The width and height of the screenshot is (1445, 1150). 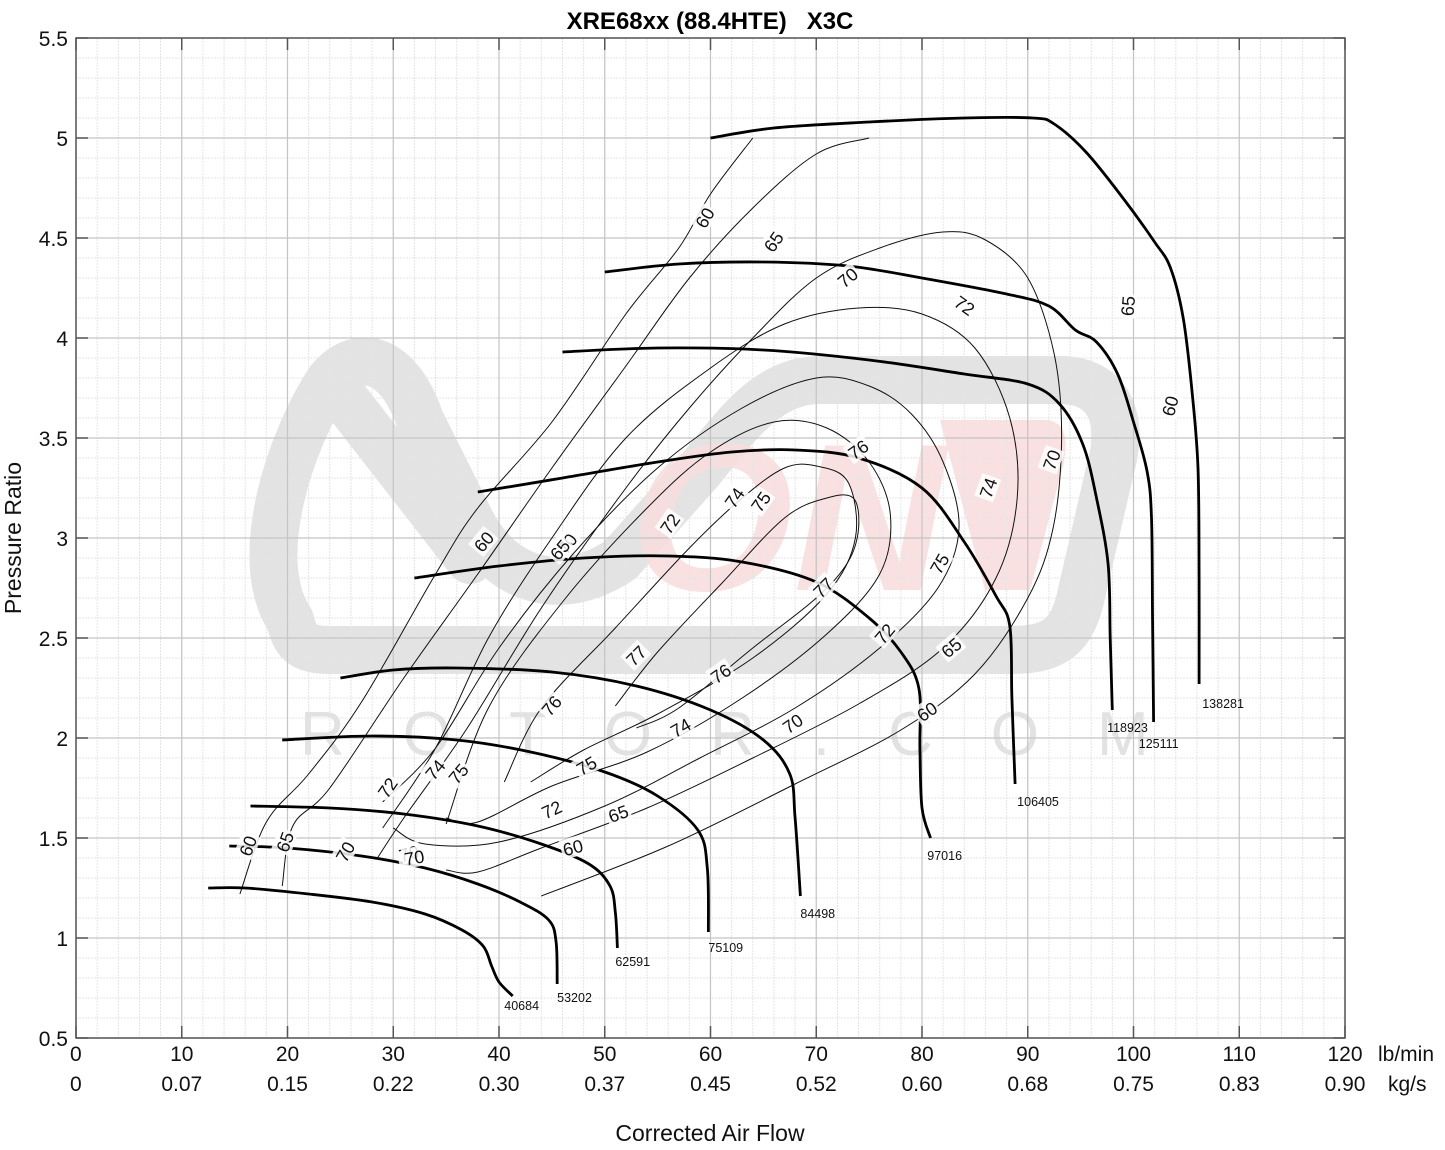 What do you see at coordinates (62, 139) in the screenshot?
I see `y-tick-label: 5` at bounding box center [62, 139].